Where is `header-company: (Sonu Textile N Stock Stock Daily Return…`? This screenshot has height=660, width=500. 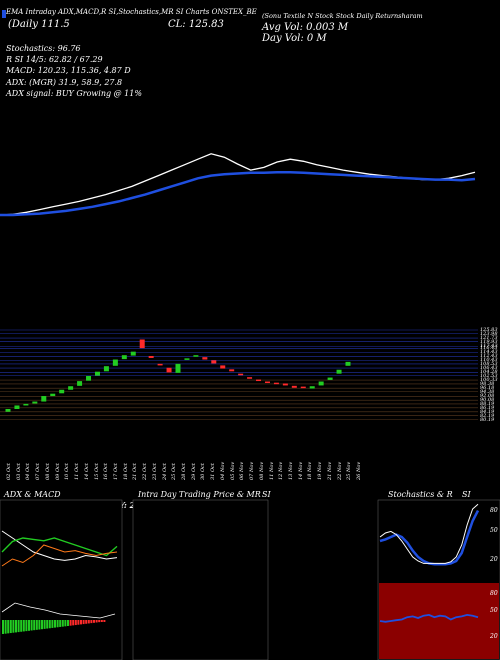
header-company: (Sonu Textile N Stock Stock Daily Return… is located at coordinates (342, 16).